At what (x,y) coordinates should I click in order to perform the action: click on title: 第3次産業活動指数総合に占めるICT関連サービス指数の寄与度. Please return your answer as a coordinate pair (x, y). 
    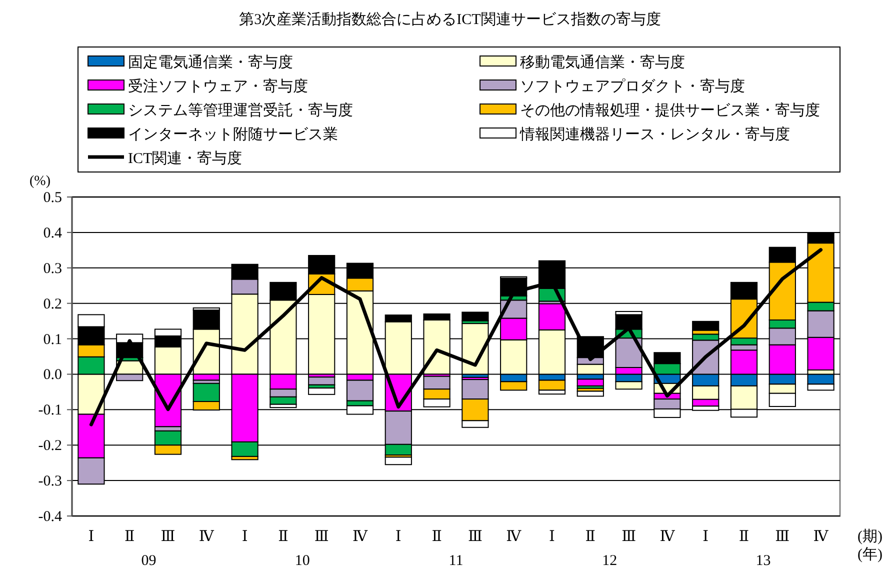
    Looking at the image, I should click on (450, 20).